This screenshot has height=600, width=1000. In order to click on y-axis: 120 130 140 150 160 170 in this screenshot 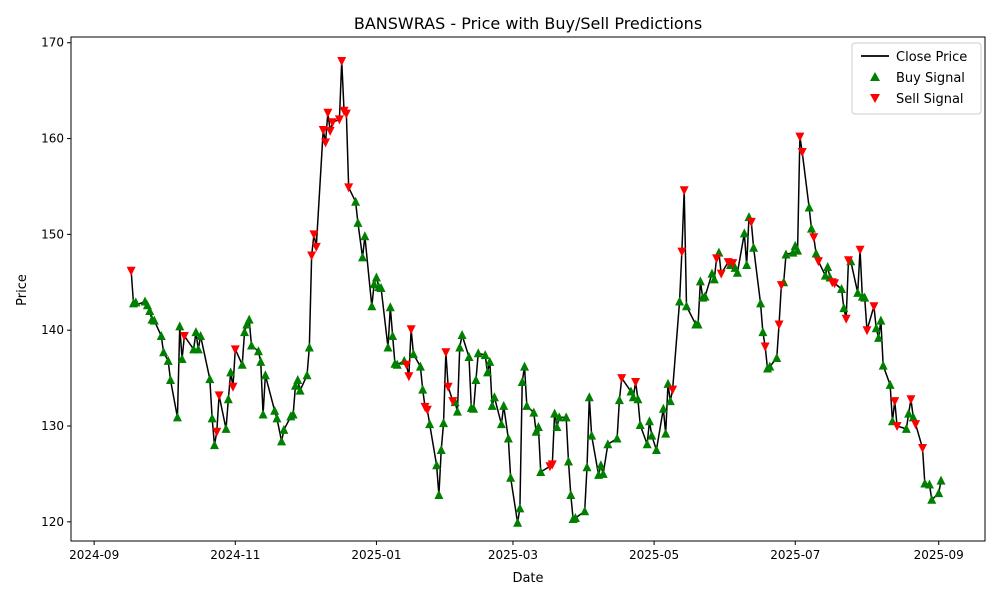, I will do `click(56, 282)`.